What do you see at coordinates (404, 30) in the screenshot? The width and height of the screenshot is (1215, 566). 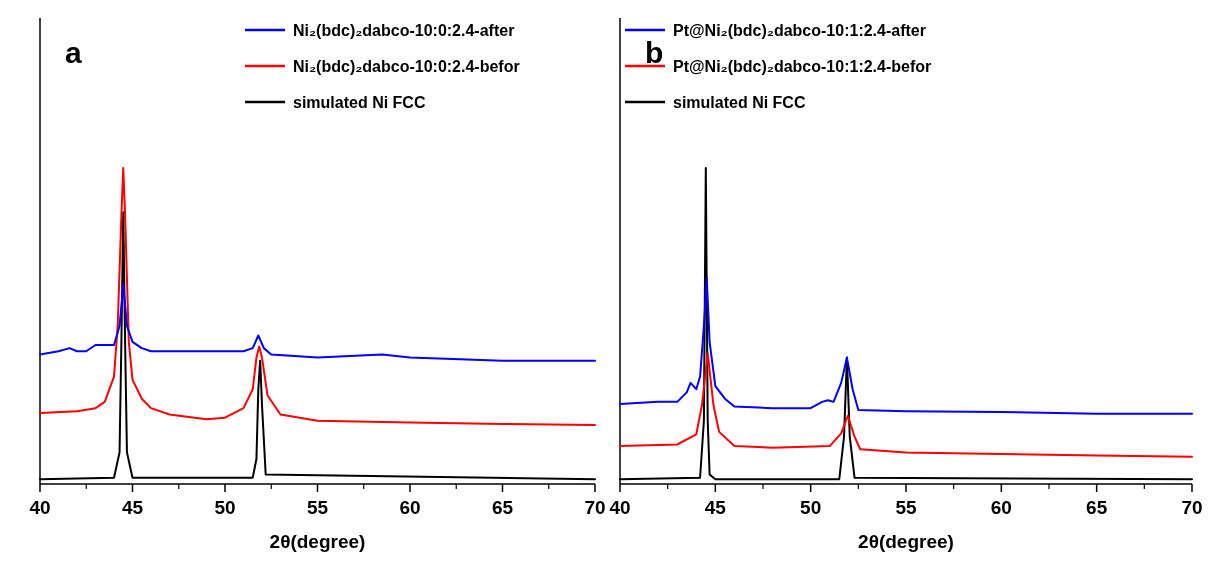 I see `legend-label: Ni₂(bdc)₂dabco-10:0:2.4-after` at bounding box center [404, 30].